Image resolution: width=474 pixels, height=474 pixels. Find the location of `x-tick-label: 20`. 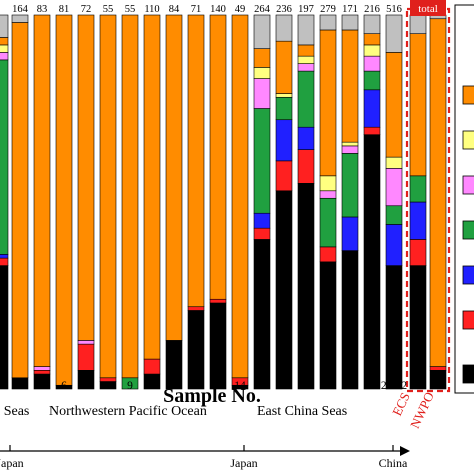

x-tick-label: 20 is located at coordinates (372, 386).